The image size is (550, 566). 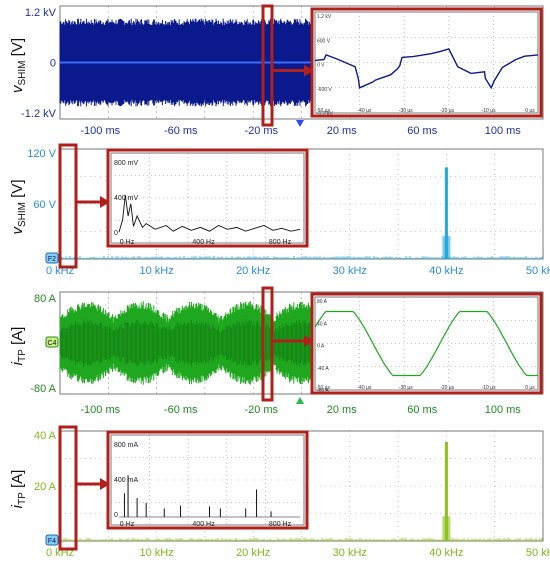 I want to click on inset-y-tick: 400 mA, so click(x=126, y=480).